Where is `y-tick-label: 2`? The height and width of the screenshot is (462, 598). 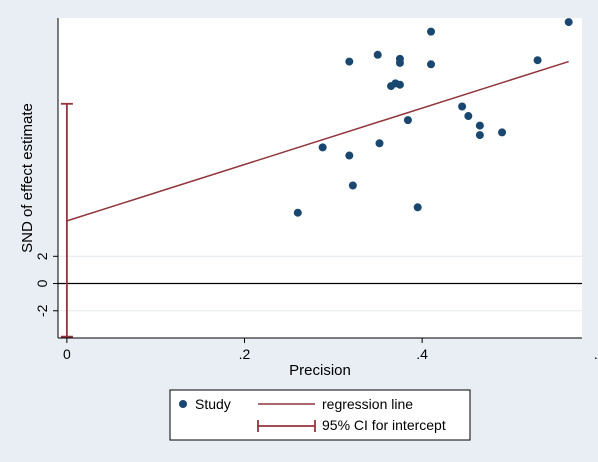 y-tick-label: 2 is located at coordinates (42, 256).